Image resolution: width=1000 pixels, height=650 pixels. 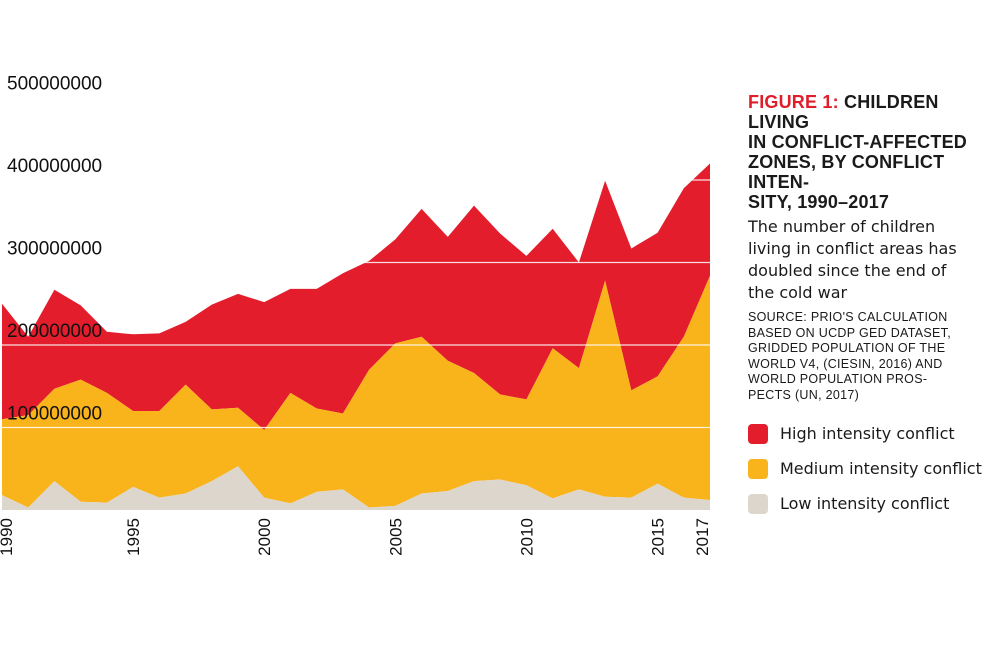 I want to click on x-tick-label: 1990, so click(x=8, y=537).